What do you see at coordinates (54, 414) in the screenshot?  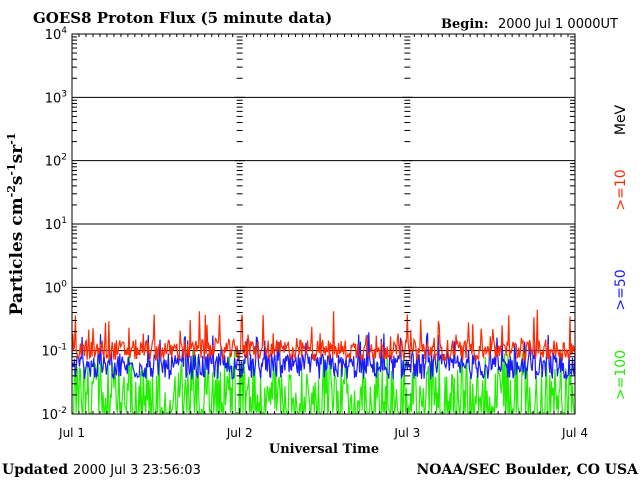 I see `y-tick-label: 10⁻²` at bounding box center [54, 414].